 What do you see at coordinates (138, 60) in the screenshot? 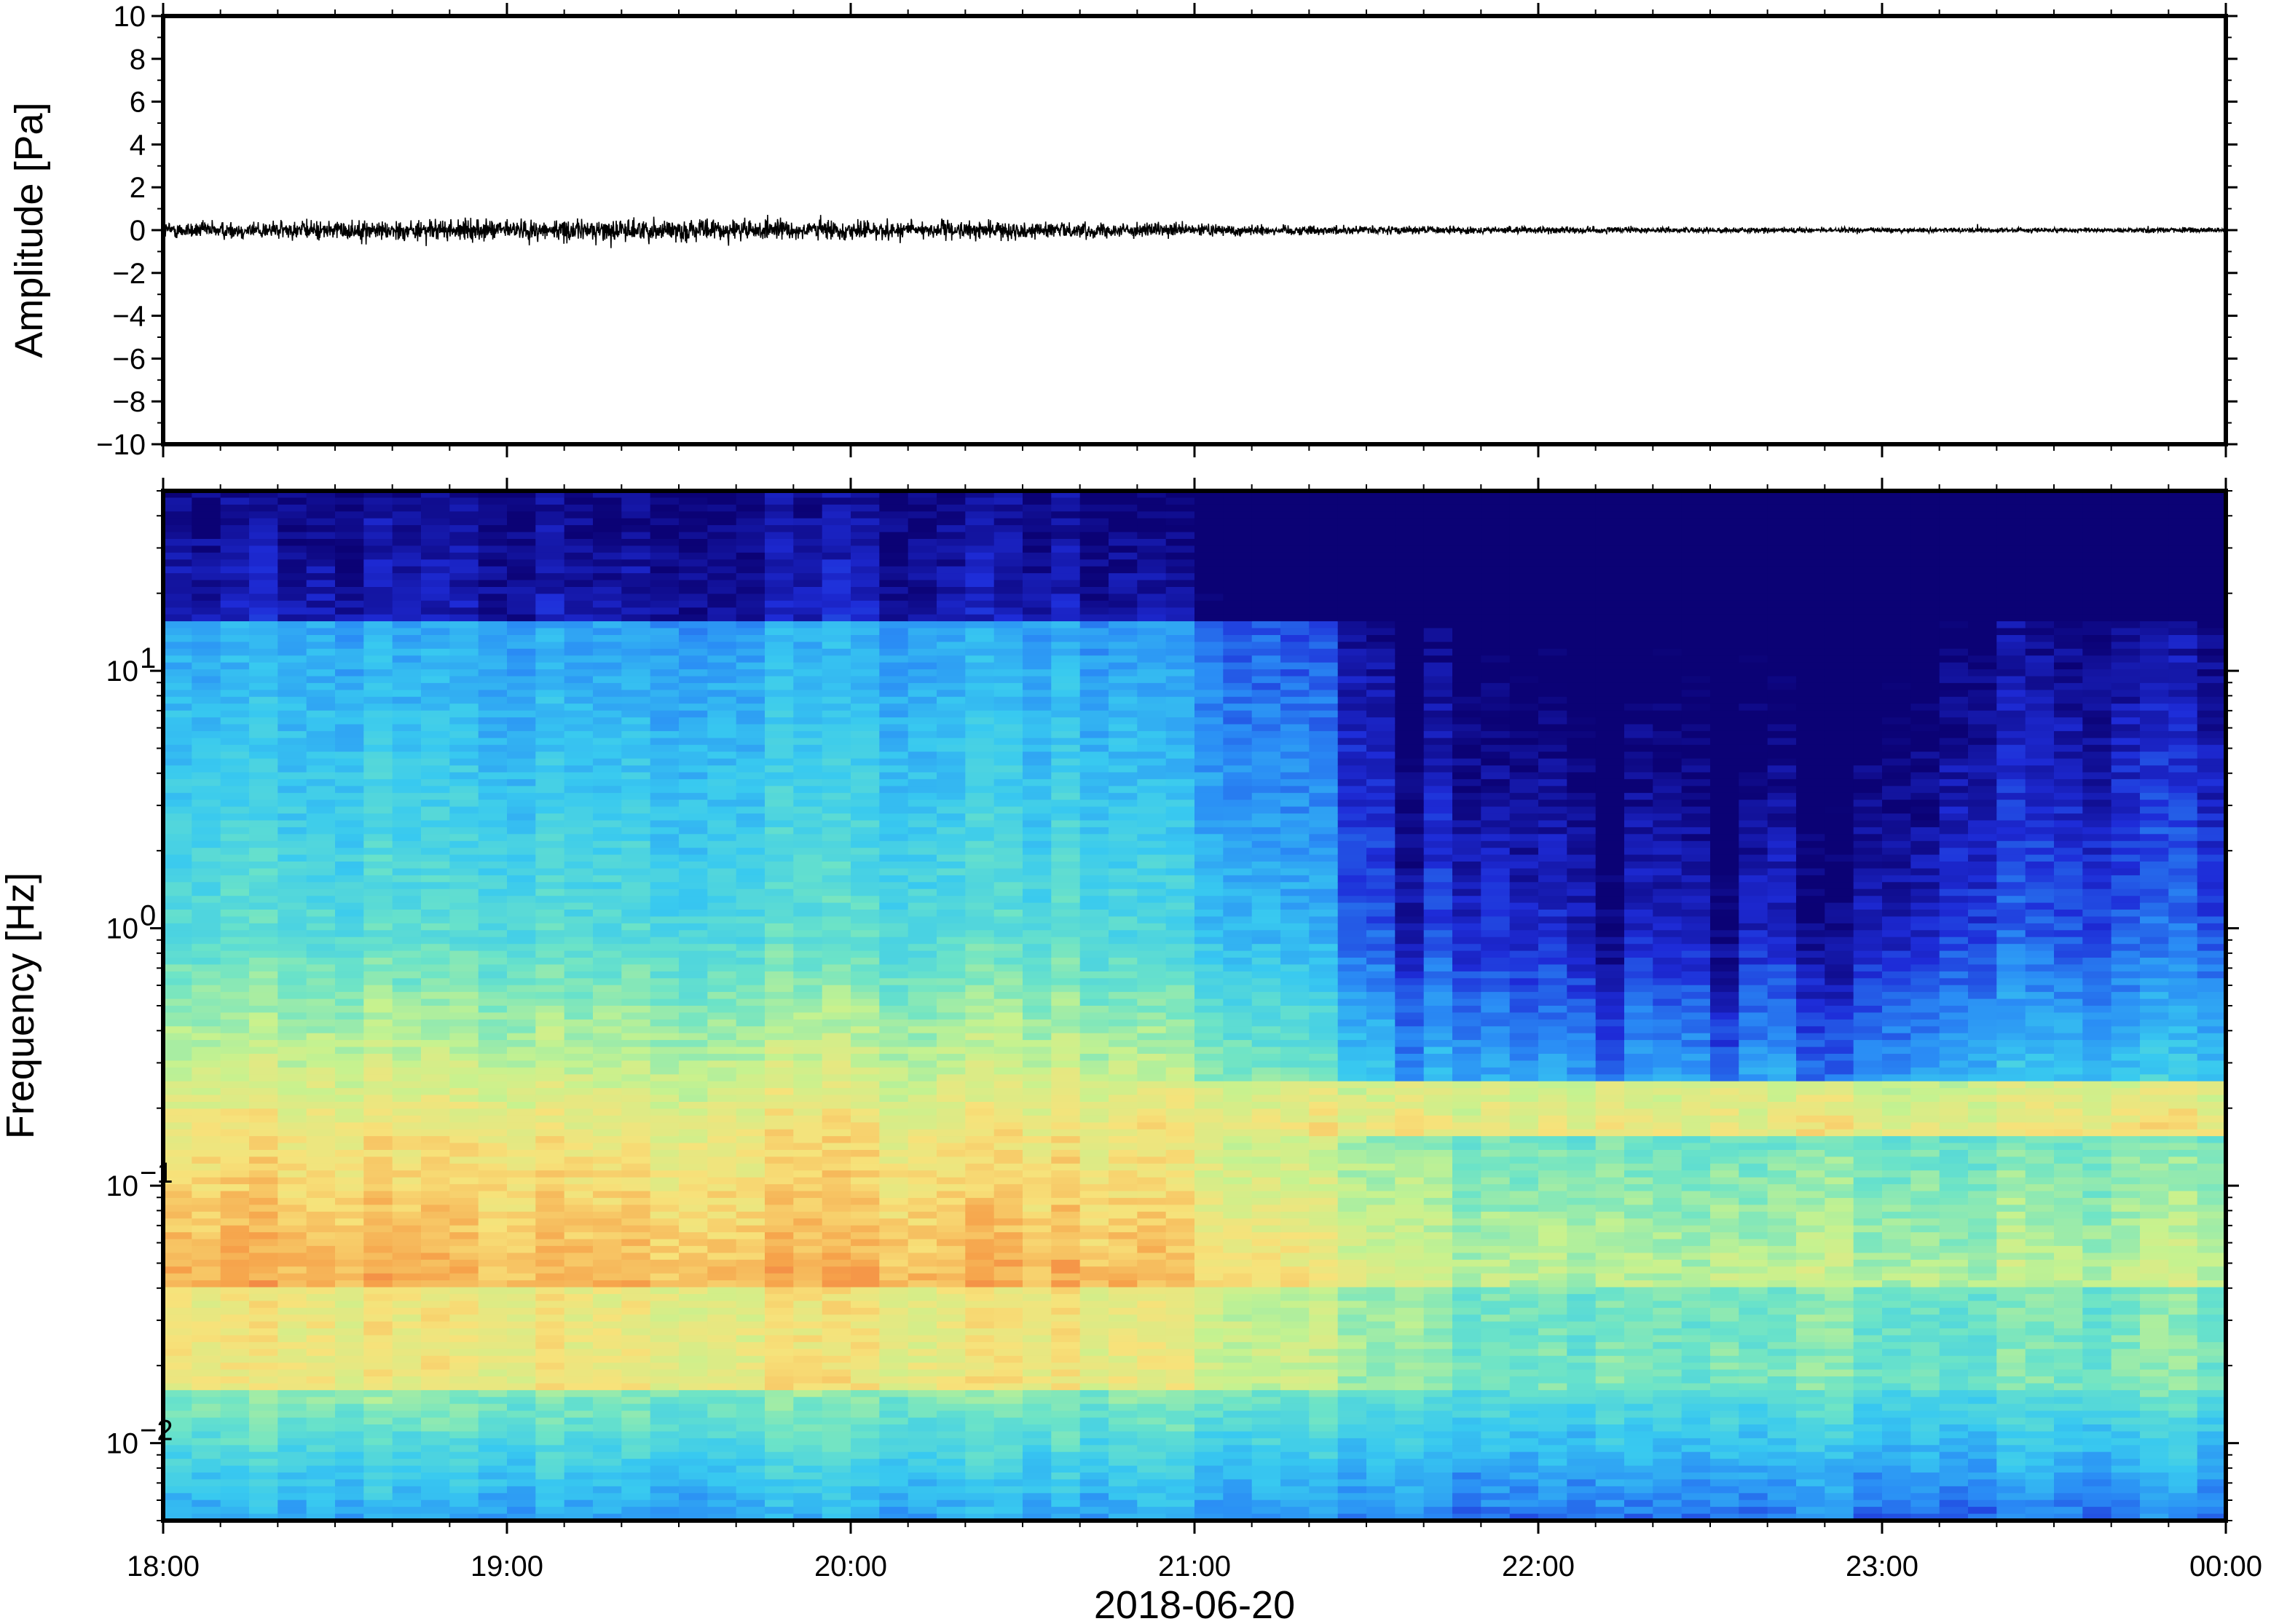
I see `waveform-y-tick-label: 8` at bounding box center [138, 60].